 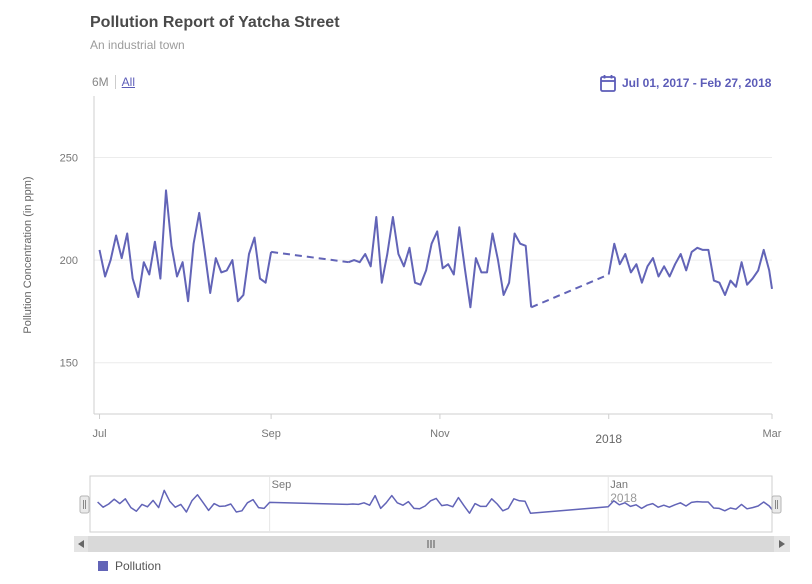 I want to click on range-button-6m: 6M, so click(x=100, y=82).